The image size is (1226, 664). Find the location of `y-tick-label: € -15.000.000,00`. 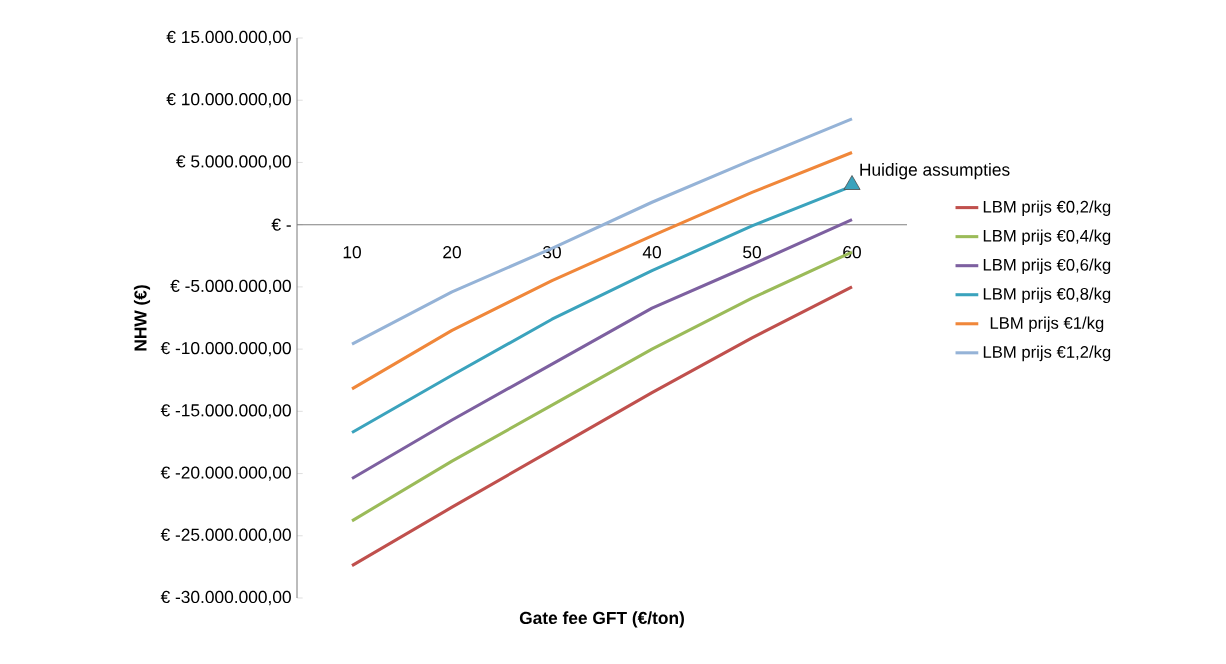

y-tick-label: € -15.000.000,00 is located at coordinates (225, 411).